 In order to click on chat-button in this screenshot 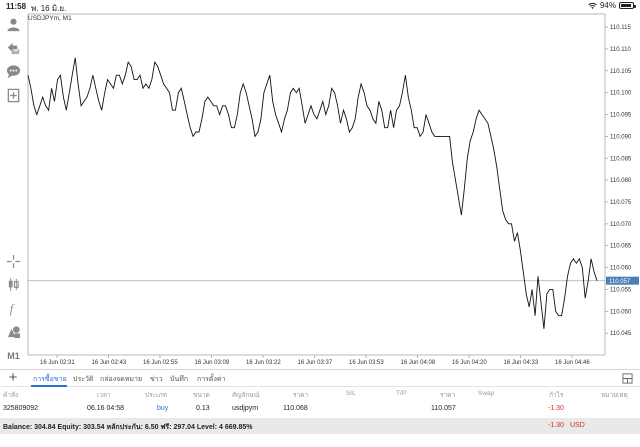, I will do `click(13, 71)`.